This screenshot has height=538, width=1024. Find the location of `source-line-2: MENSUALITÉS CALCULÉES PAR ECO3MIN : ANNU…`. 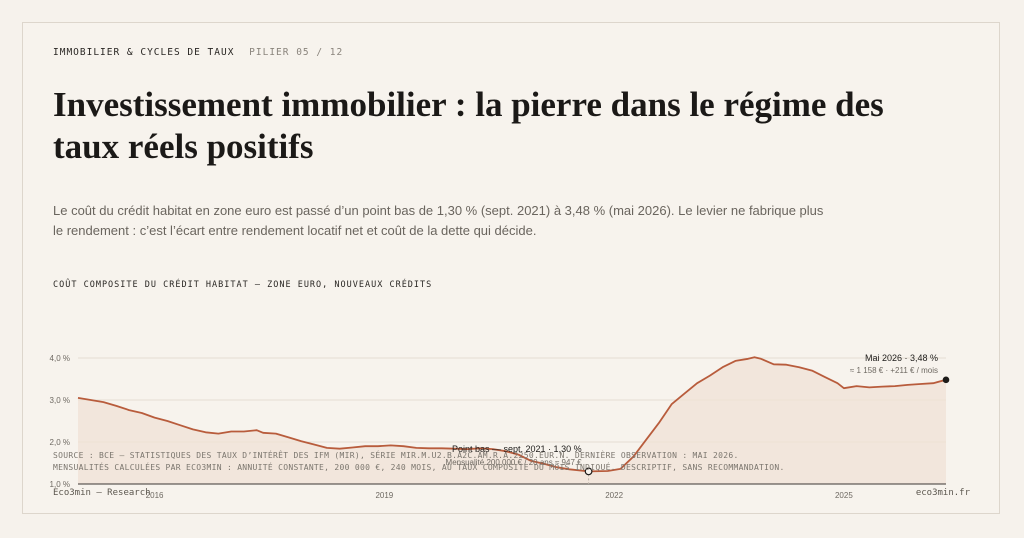

source-line-2: MENSUALITÉS CALCULÉES PAR ECO3MIN : ANNU… is located at coordinates (419, 467).